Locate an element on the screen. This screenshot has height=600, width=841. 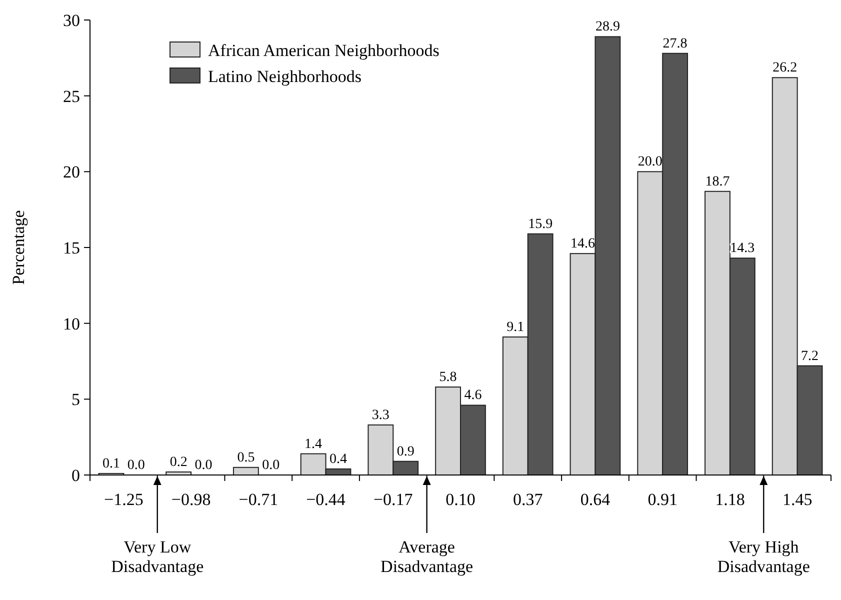
y-tick-label: 0 is located at coordinates (76, 475).